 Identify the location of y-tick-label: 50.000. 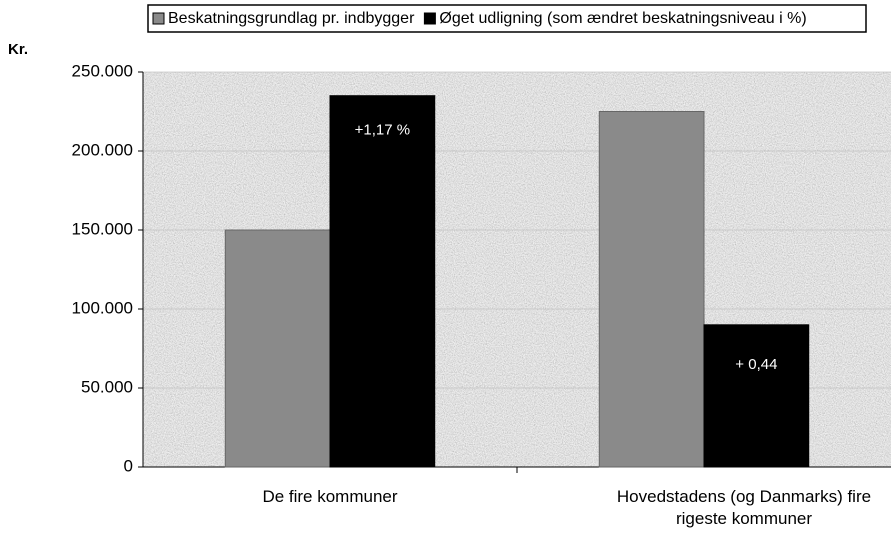
(107, 386).